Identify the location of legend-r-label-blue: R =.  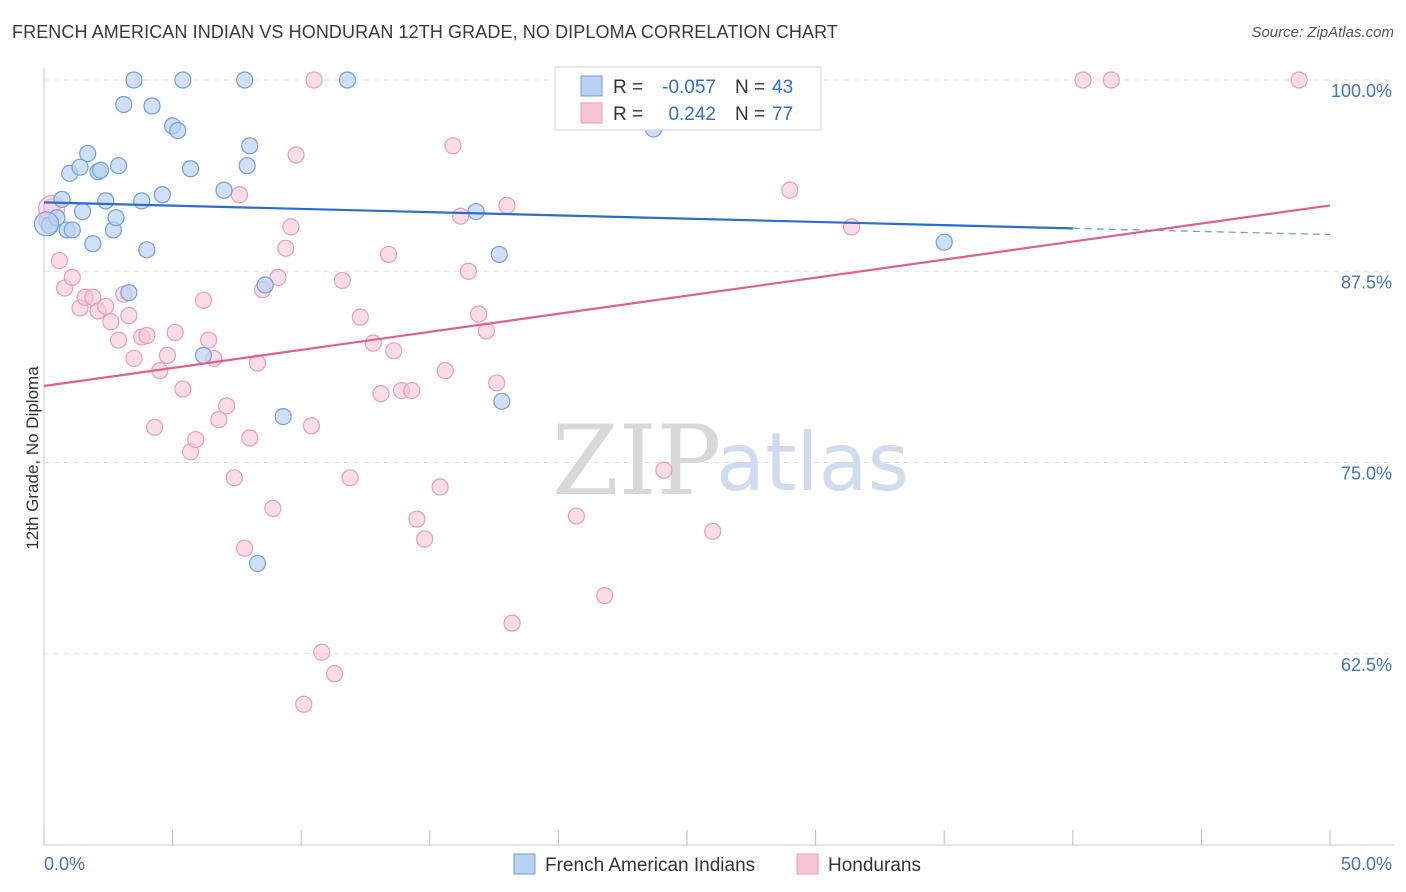
(628, 87).